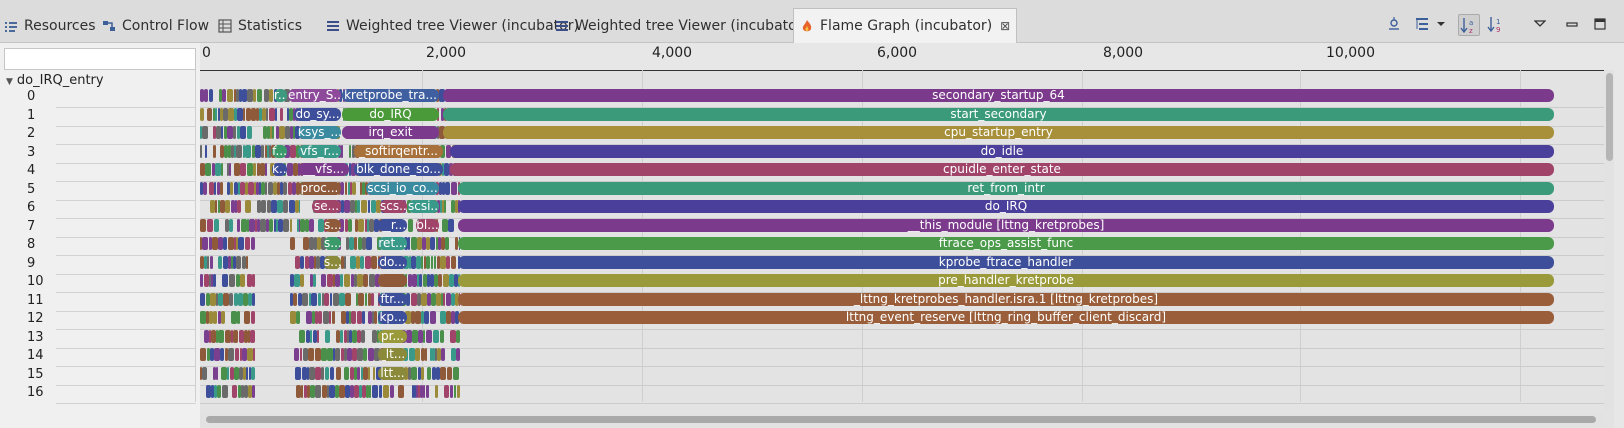 The width and height of the screenshot is (1624, 428). I want to click on tree-root: ▼ do_IRQ_entry, so click(55, 80).